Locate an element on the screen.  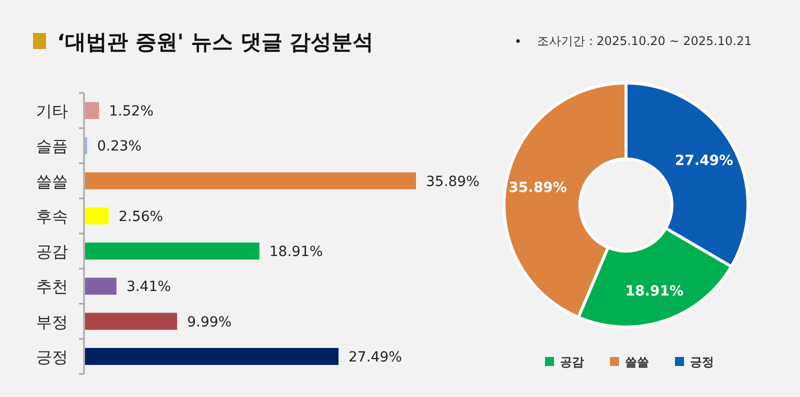
data-label: 9.99% is located at coordinates (209, 322).